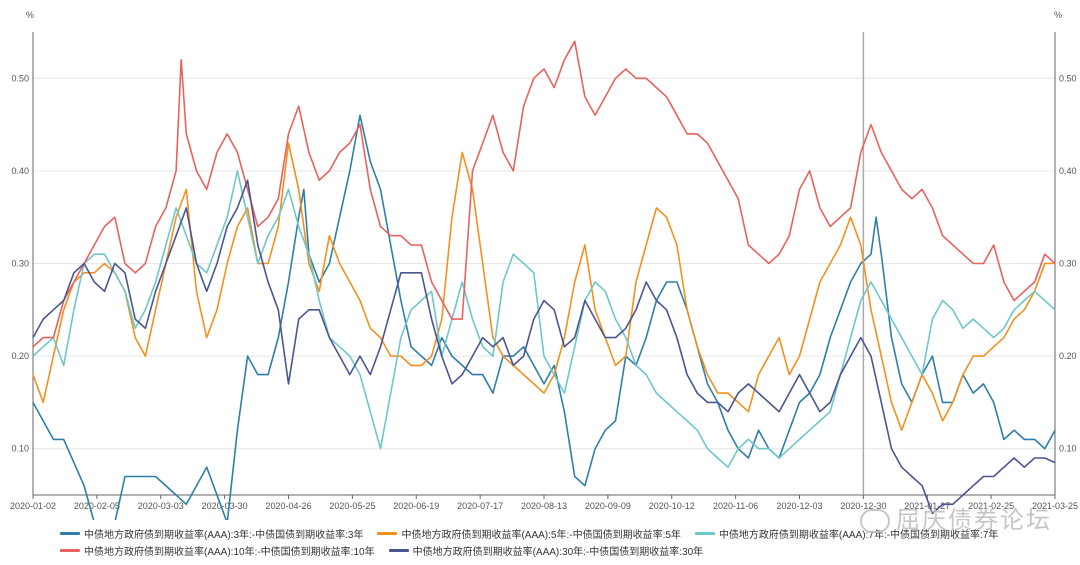 Image resolution: width=1080 pixels, height=565 pixels. I want to click on legend-item-3: 中债地方政府债到期收益率(AAA):7年:-中债国债到期收益率:7年, so click(846, 533).